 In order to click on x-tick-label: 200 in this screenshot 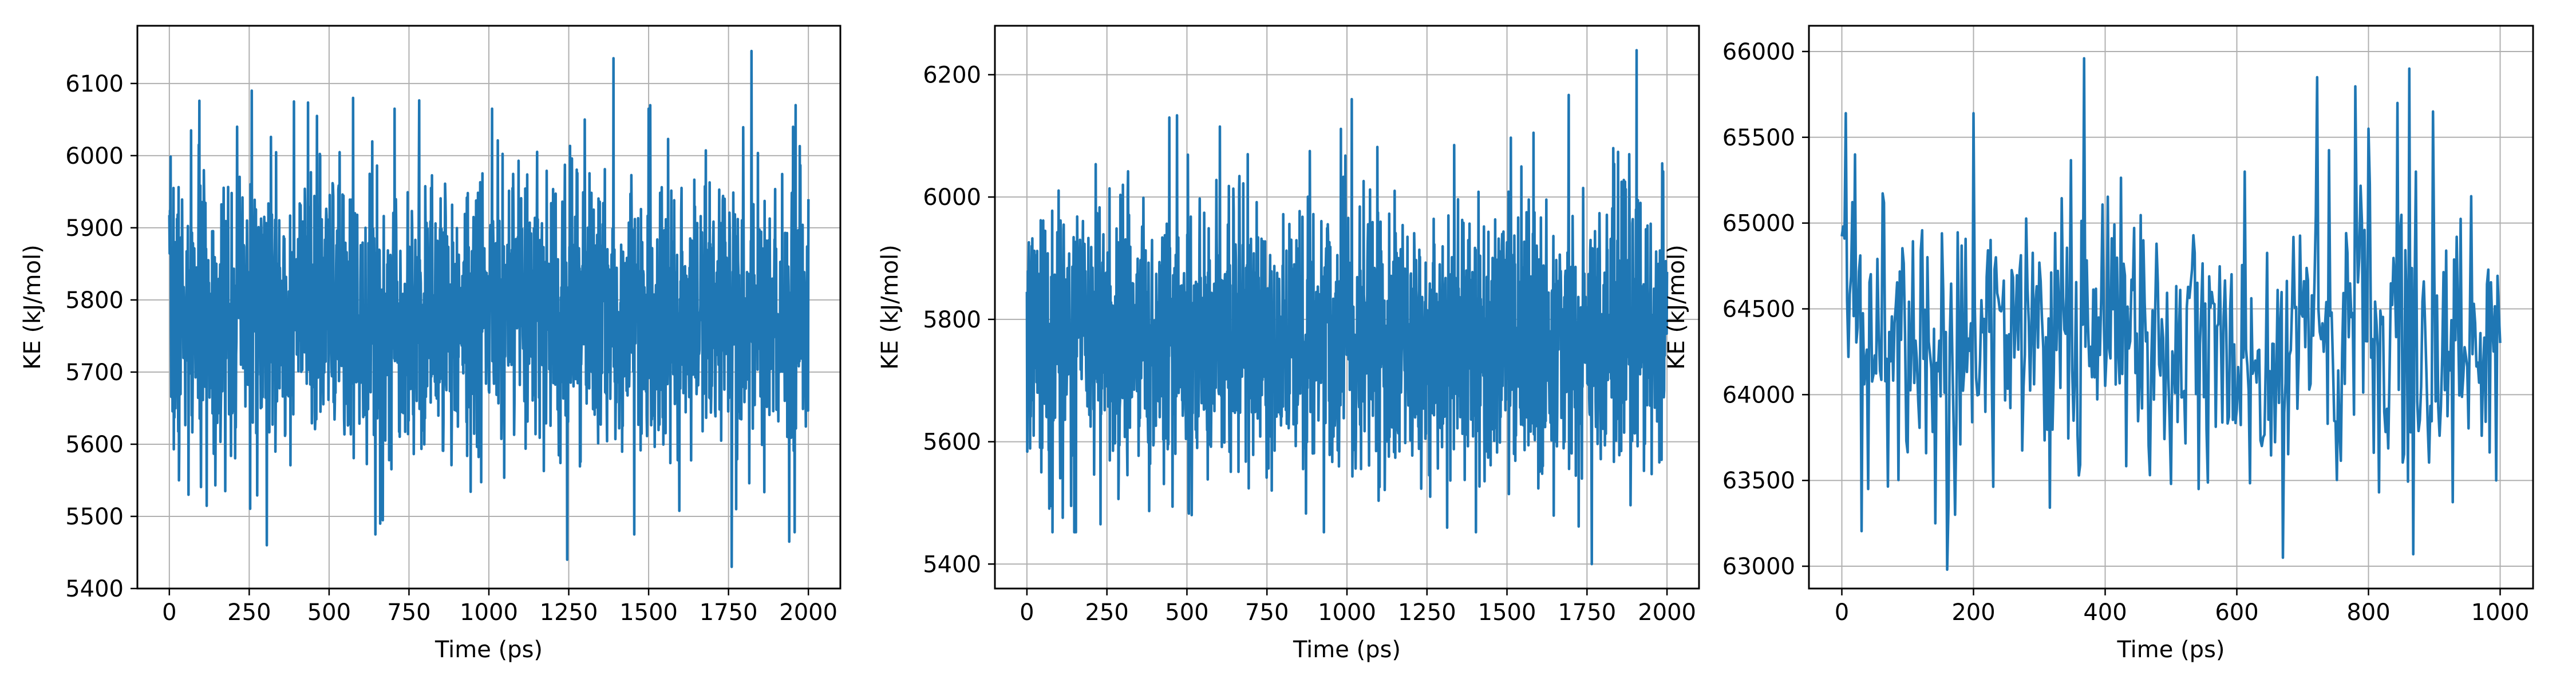, I will do `click(1973, 612)`.